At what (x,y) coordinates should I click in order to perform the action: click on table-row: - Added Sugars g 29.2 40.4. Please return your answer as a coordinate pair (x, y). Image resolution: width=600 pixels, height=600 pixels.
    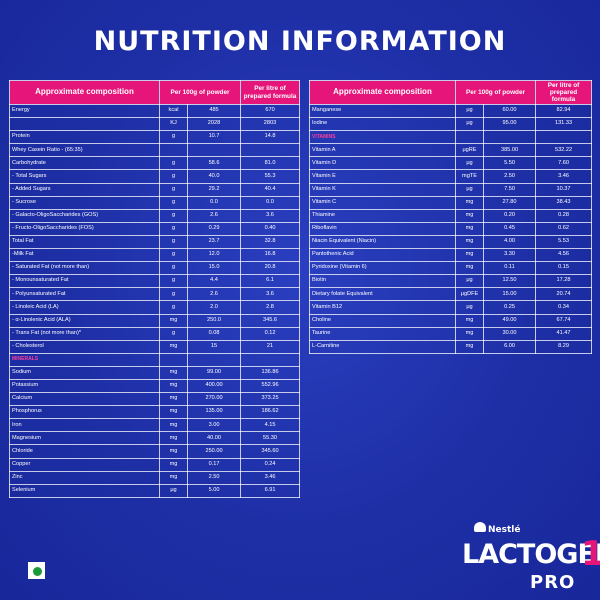
    Looking at the image, I should click on (155, 189).